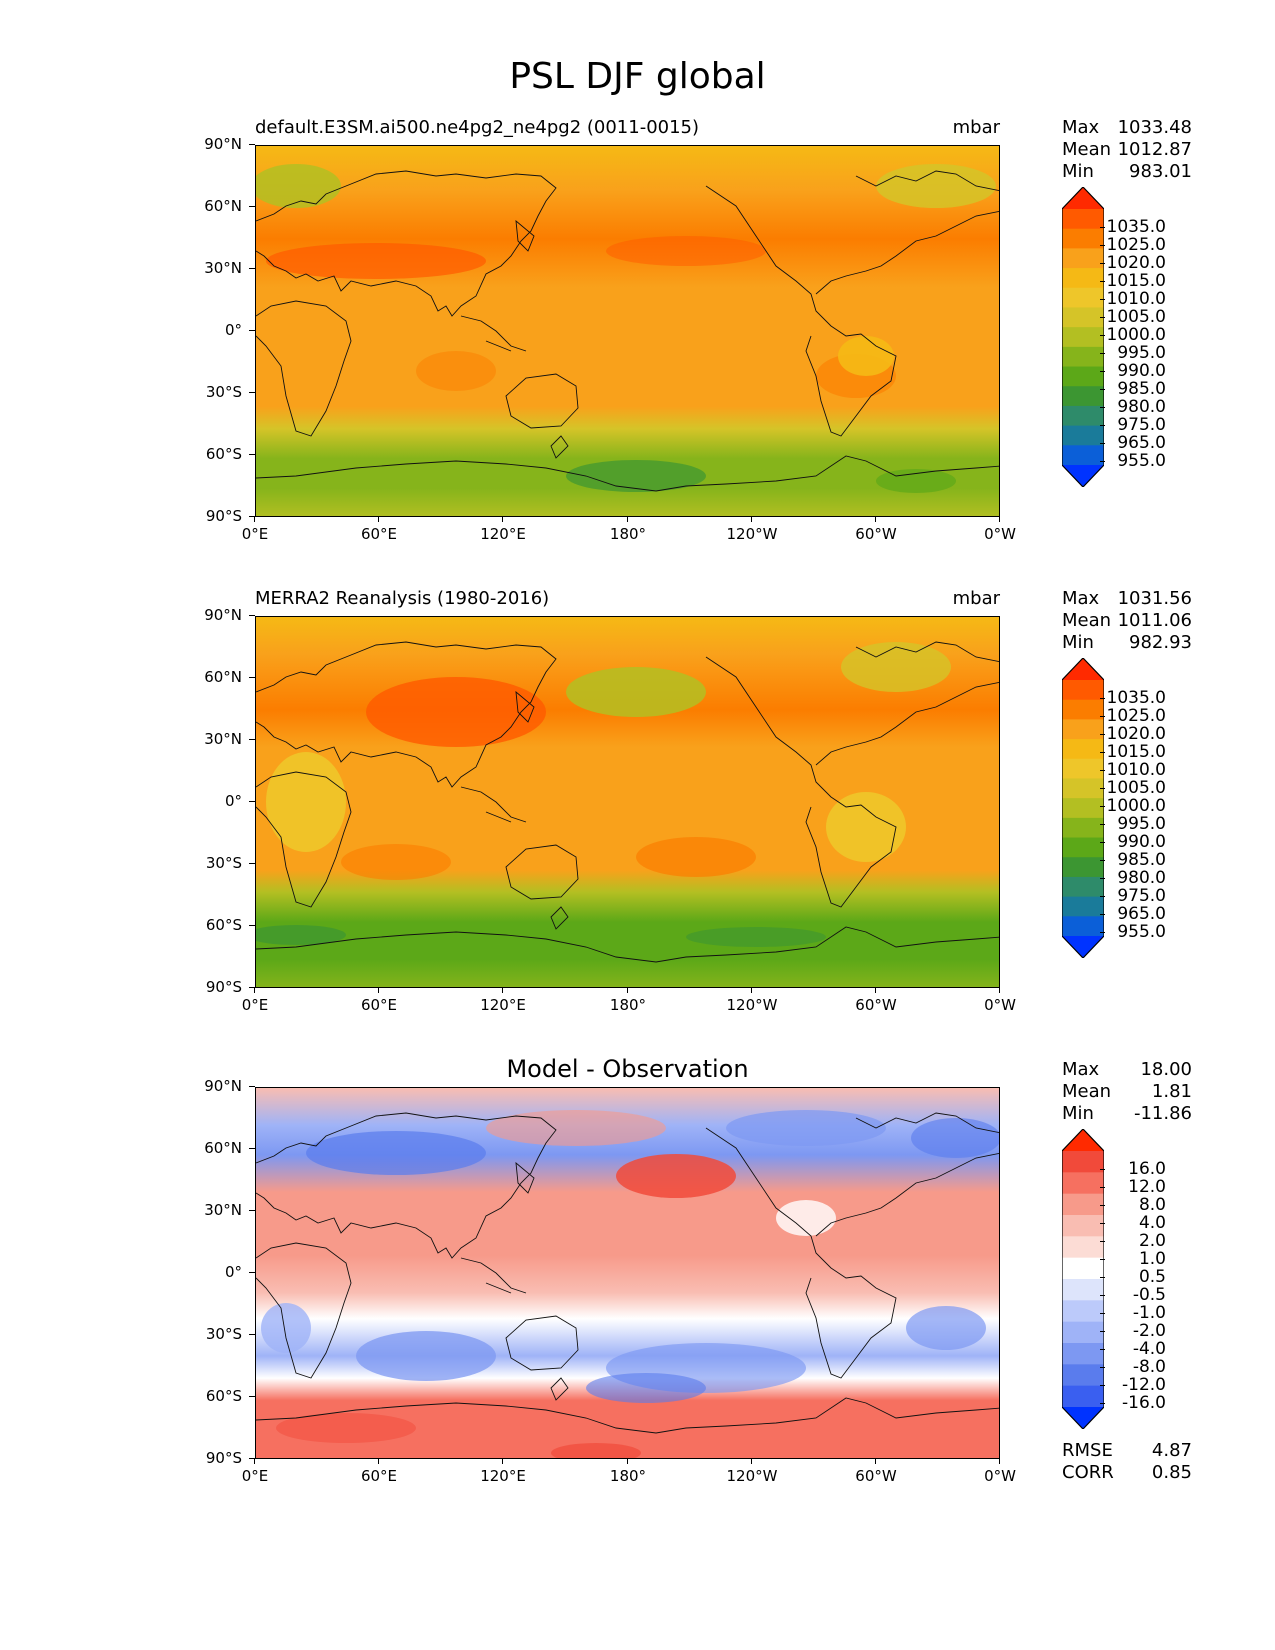 The height and width of the screenshot is (1650, 1275). Describe the element at coordinates (1160, 642) in the screenshot. I see `stat-value: 982.93` at that location.